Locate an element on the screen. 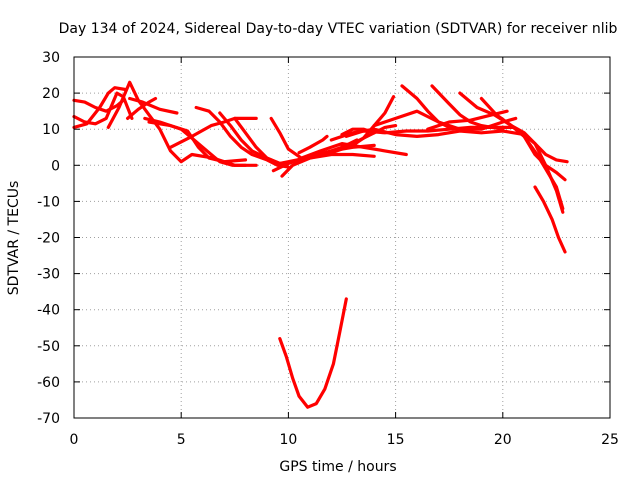  y-tick-label: -40 is located at coordinates (48, 311).